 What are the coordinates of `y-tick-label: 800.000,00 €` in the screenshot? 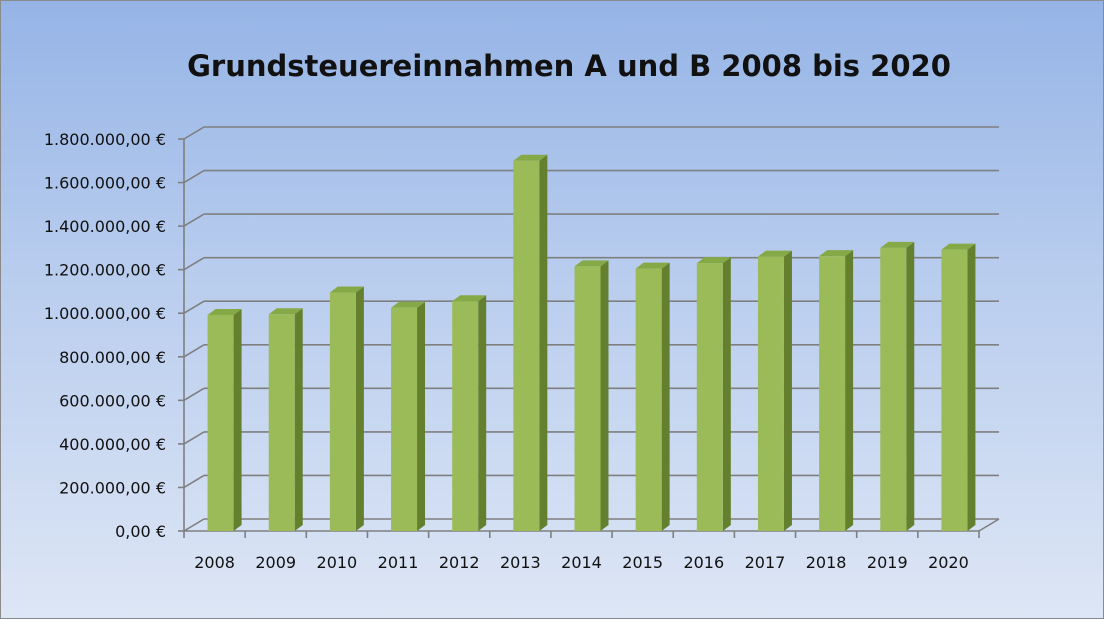 It's located at (112, 357).